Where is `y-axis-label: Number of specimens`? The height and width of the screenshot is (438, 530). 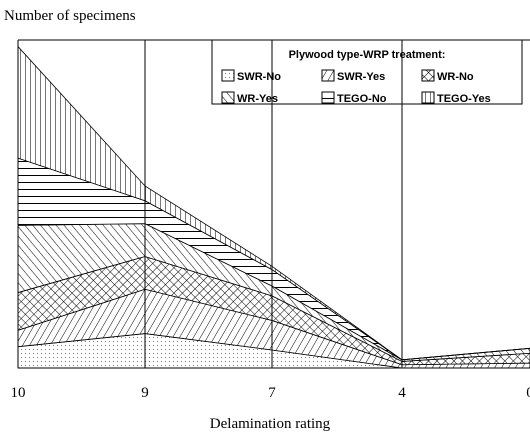 y-axis-label: Number of specimens is located at coordinates (70, 16).